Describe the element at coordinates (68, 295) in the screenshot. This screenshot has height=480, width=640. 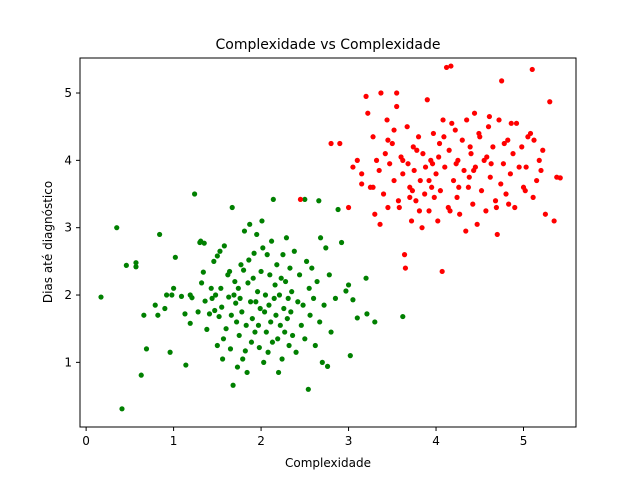
I see `y-tick-label: 2` at that location.